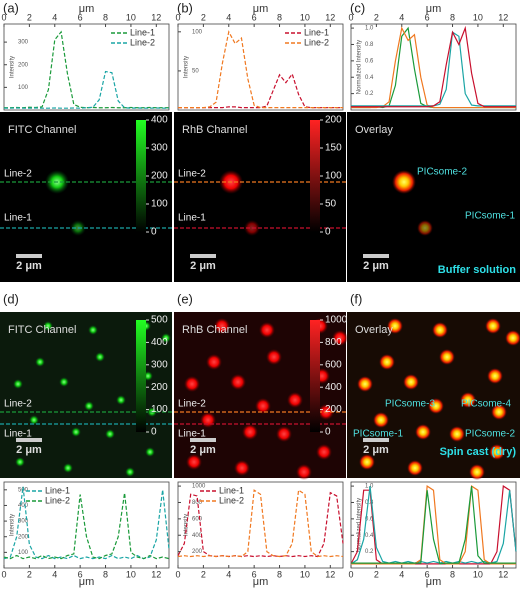 The height and width of the screenshot is (589, 520). Describe the element at coordinates (23, 43) in the screenshot. I see `y-tick-label: 300` at that location.